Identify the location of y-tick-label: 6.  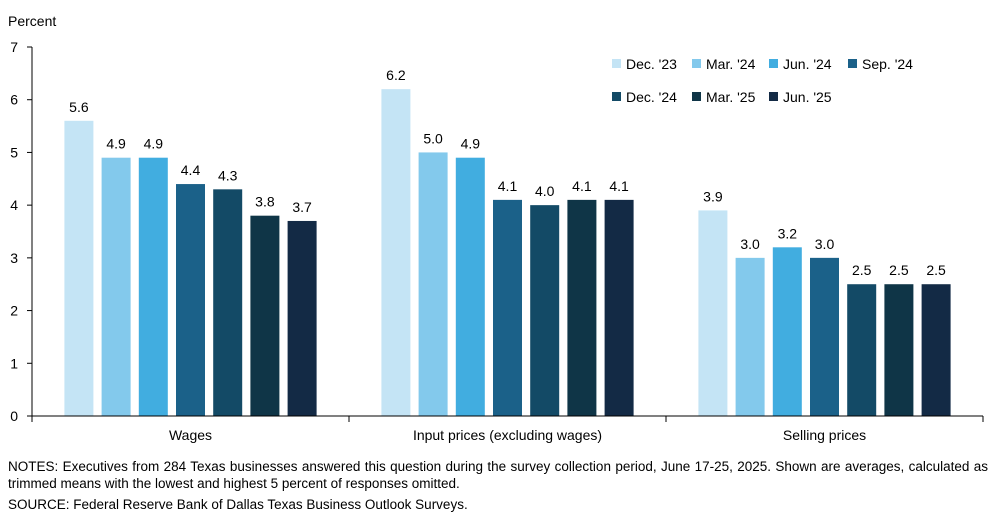
(14, 100).